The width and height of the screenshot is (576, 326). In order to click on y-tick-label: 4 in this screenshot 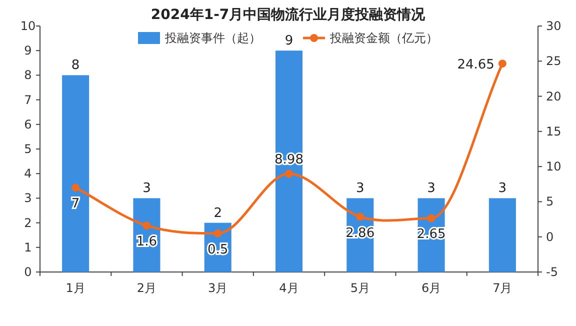, I will do `click(28, 173)`.